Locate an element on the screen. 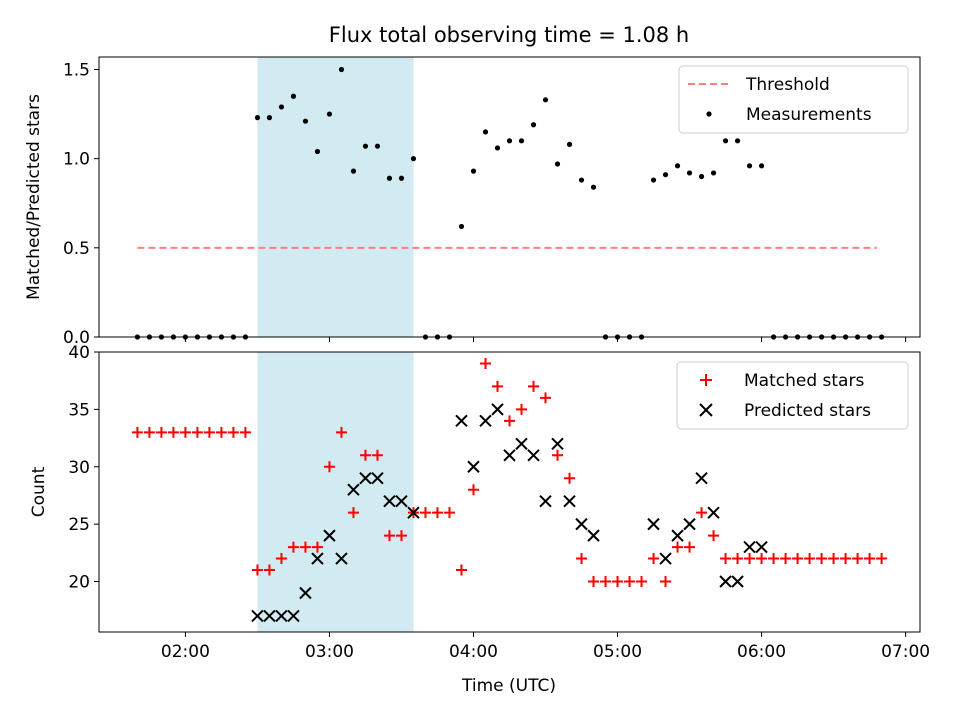 This screenshot has width=960, height=720. y-tick-label: 40 is located at coordinates (79, 353).